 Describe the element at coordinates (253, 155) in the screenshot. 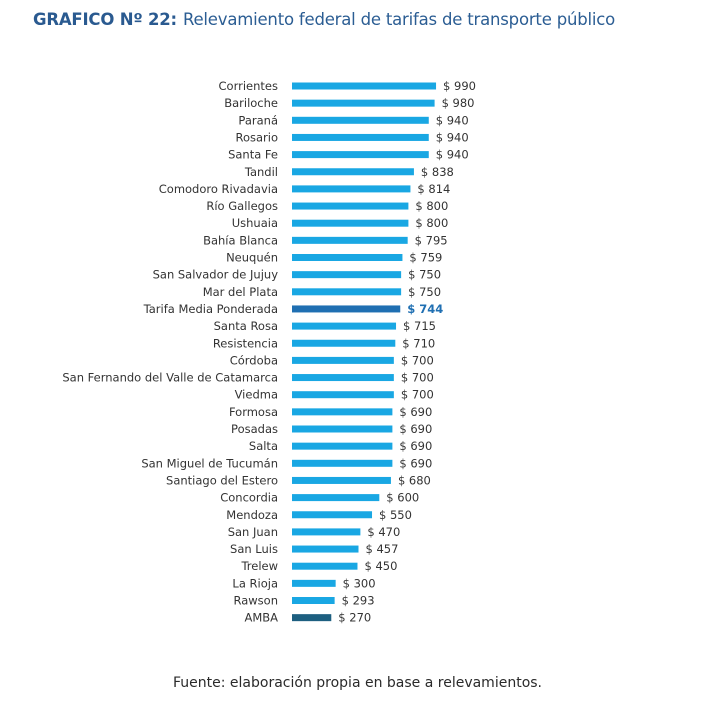

I see `category-label-santa-fe: Santa Fe` at that location.